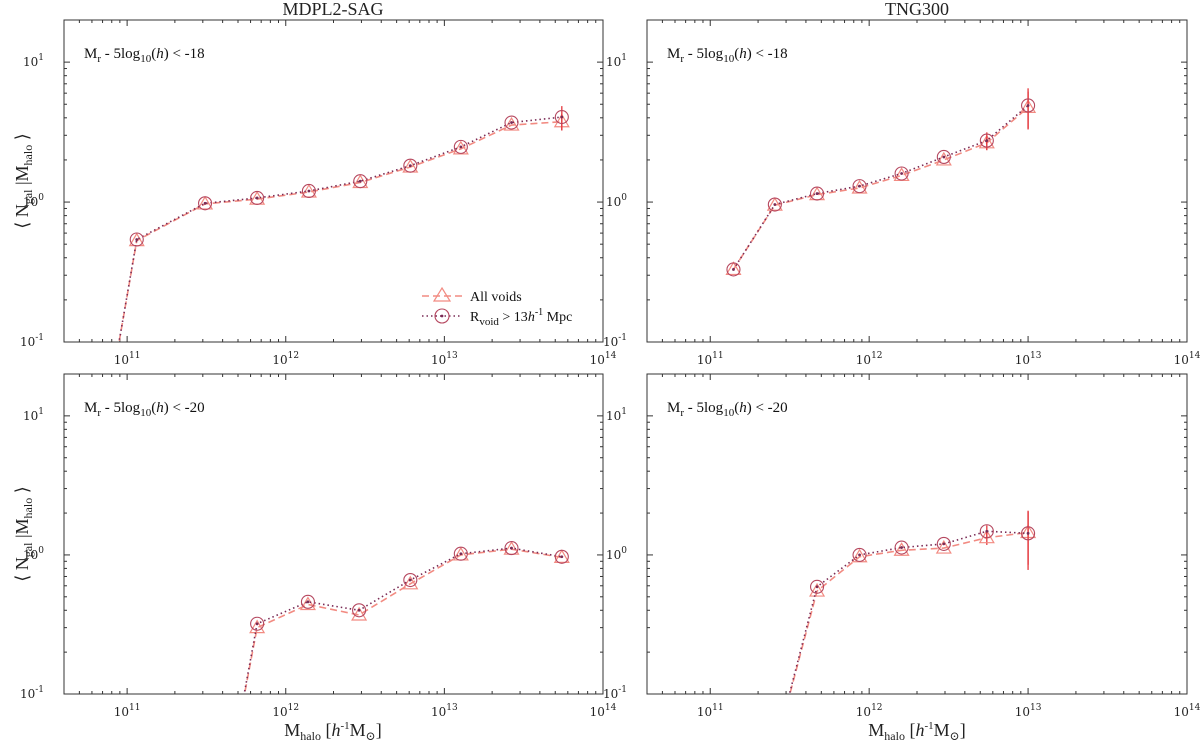 The height and width of the screenshot is (752, 1200). What do you see at coordinates (521, 317) in the screenshot?
I see `legend-label-rvoid: Rvoid > 13h-1 Mpc` at bounding box center [521, 317].